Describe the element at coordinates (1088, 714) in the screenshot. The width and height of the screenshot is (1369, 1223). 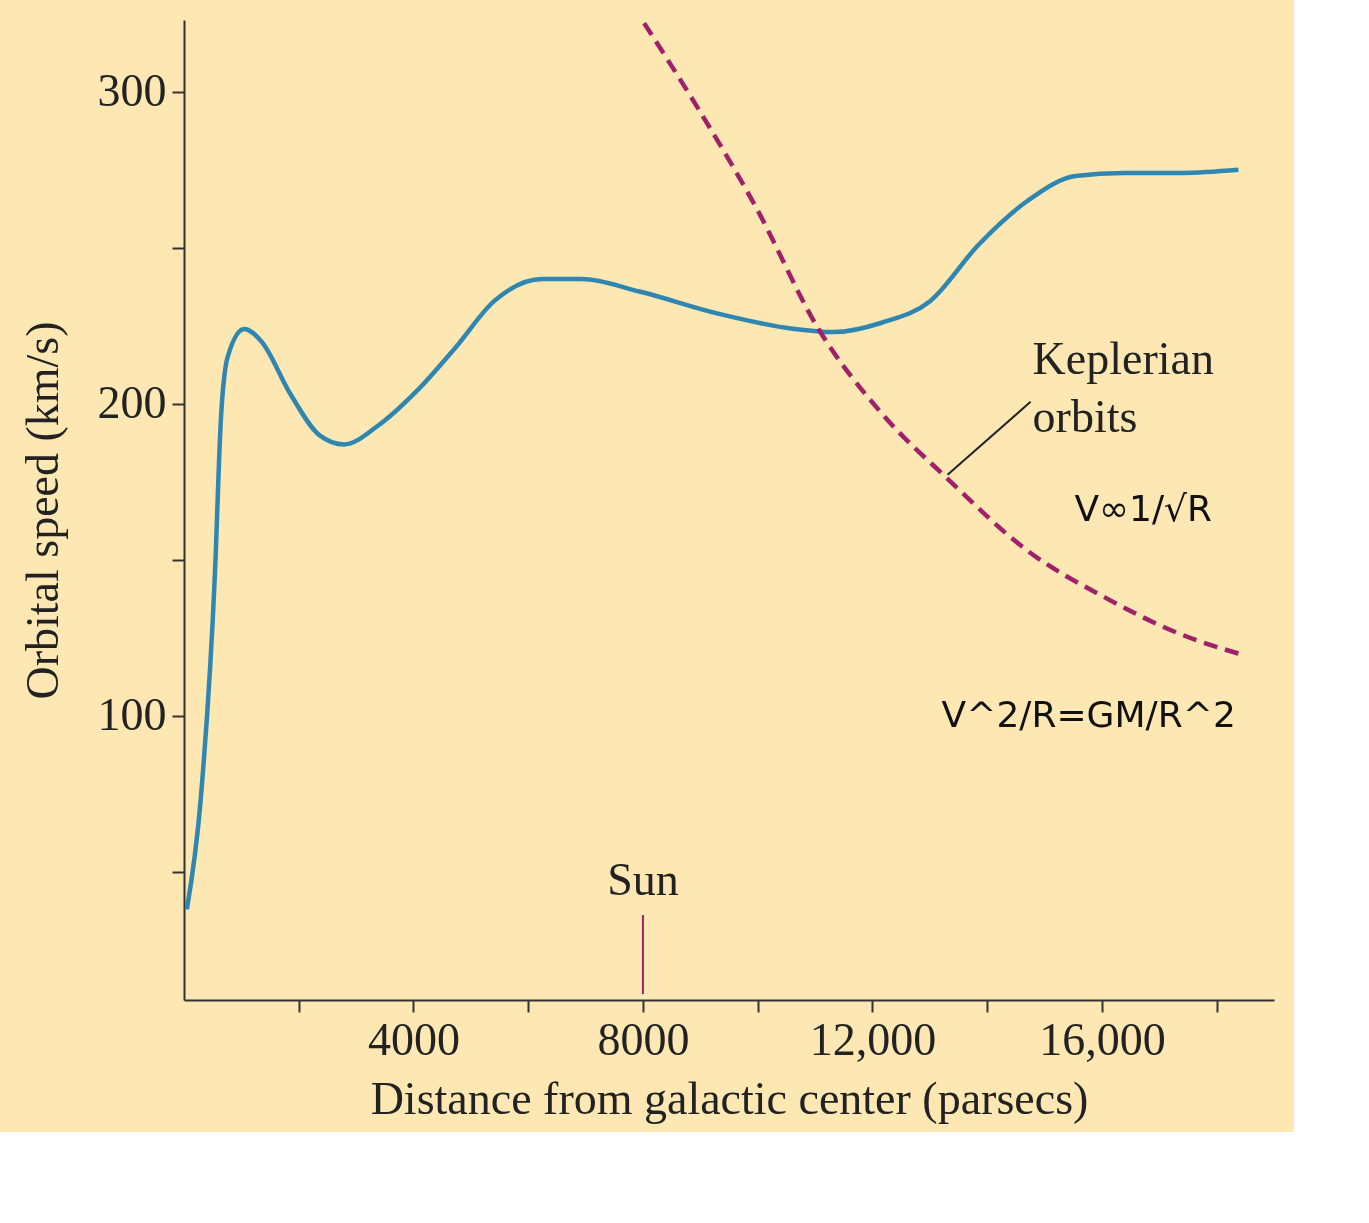
I see `annotation: V^2/R=GM/R^2` at that location.